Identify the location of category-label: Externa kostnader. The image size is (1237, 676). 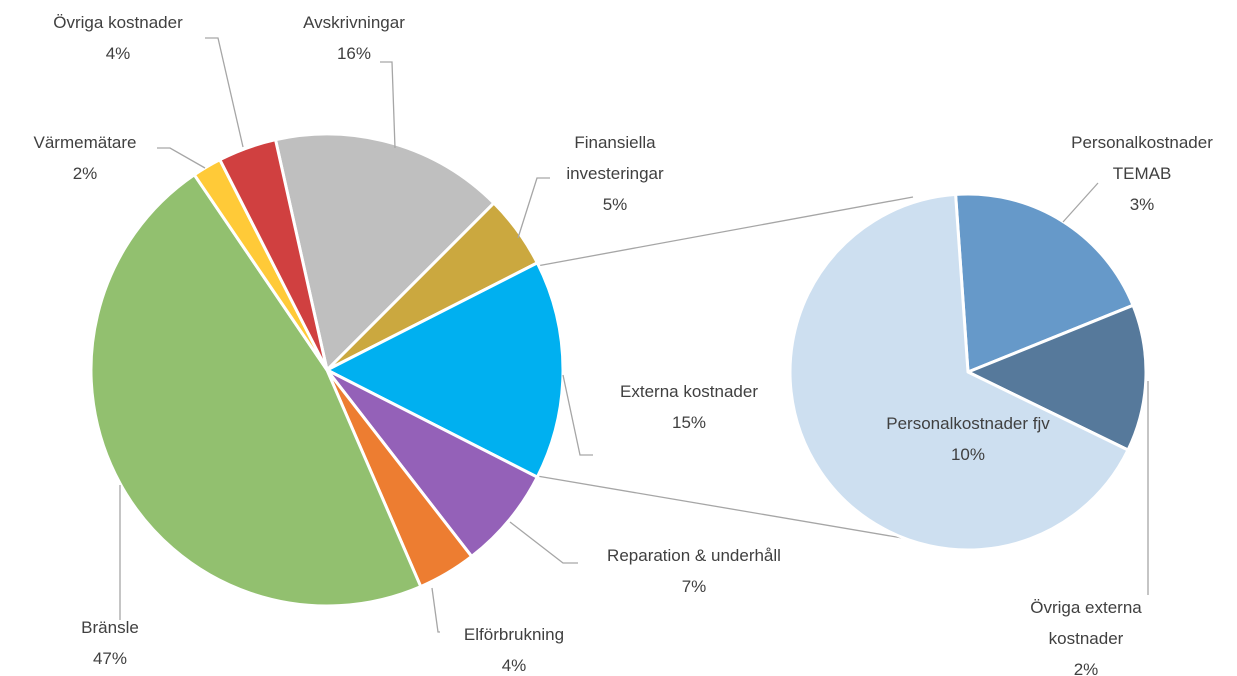
(689, 391).